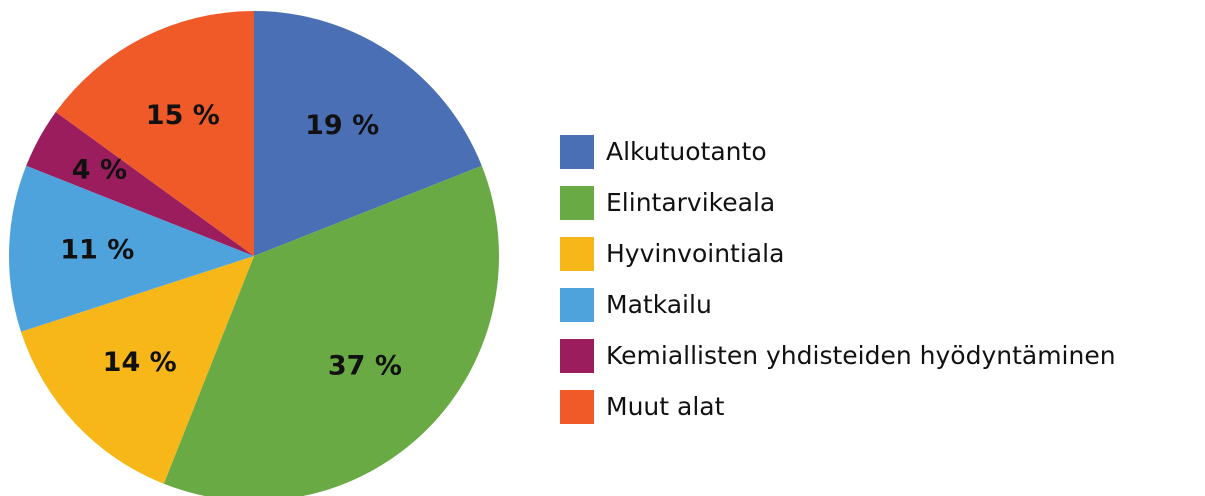  What do you see at coordinates (342, 125) in the screenshot?
I see `value-label: 19 %` at bounding box center [342, 125].